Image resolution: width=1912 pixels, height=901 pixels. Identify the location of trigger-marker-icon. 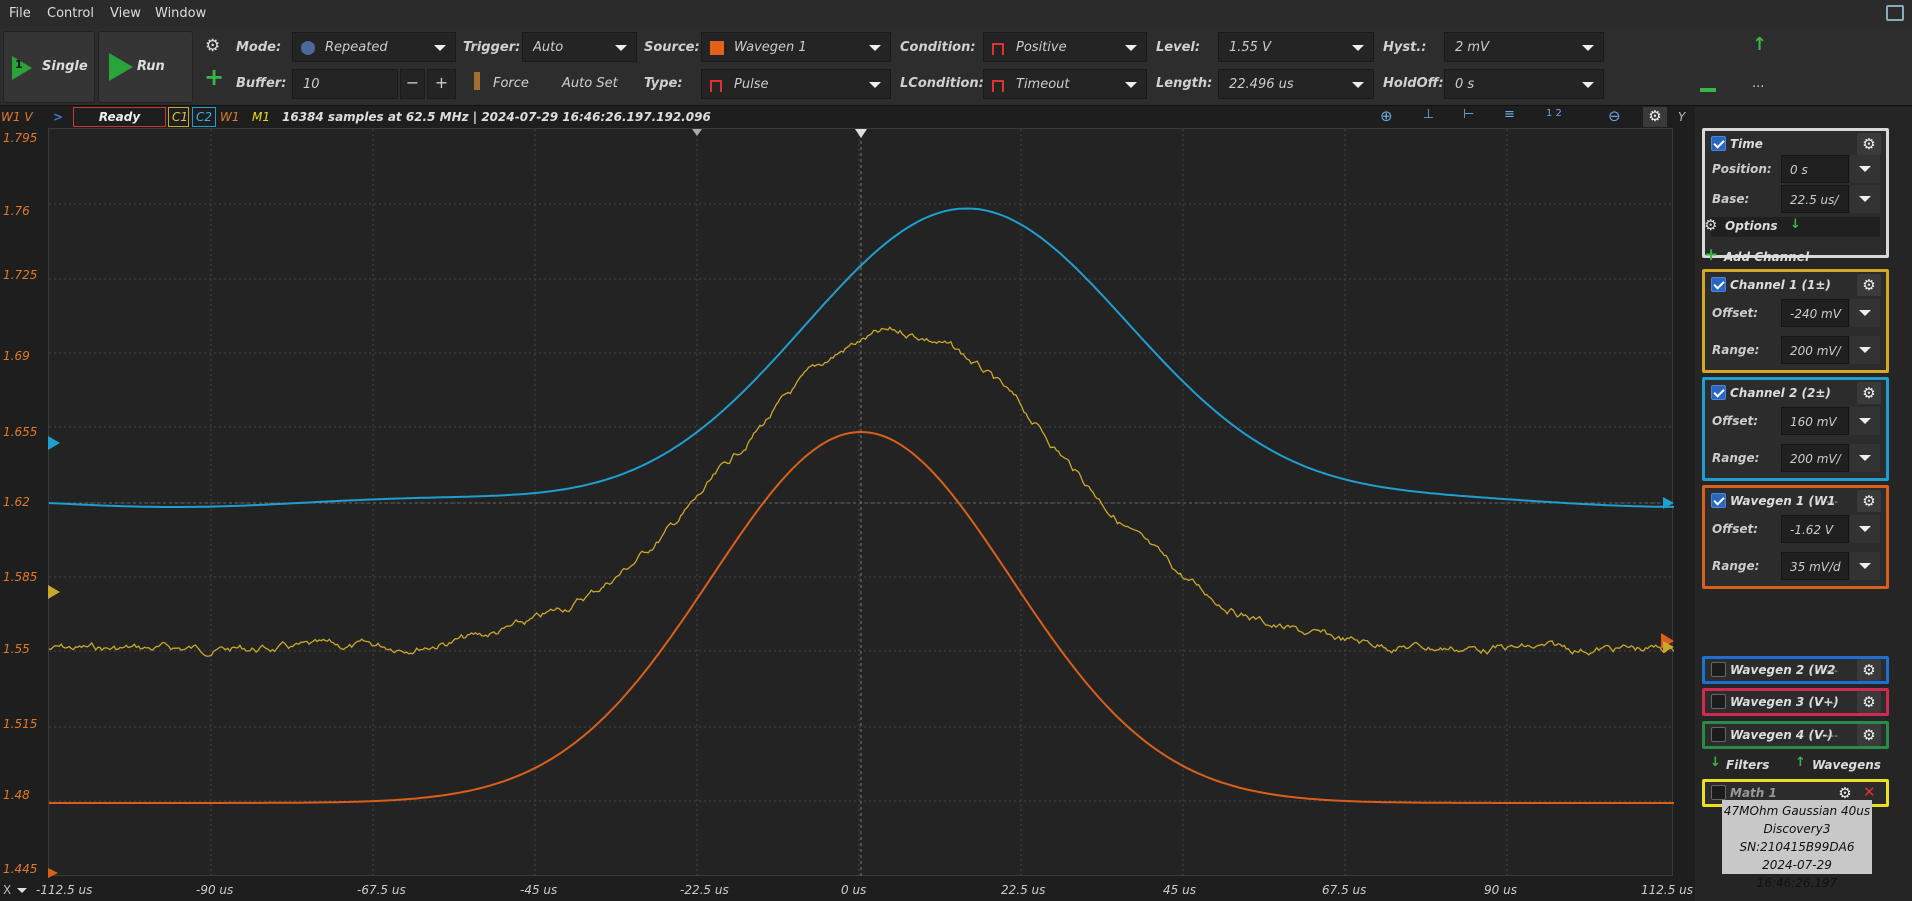
(861, 133).